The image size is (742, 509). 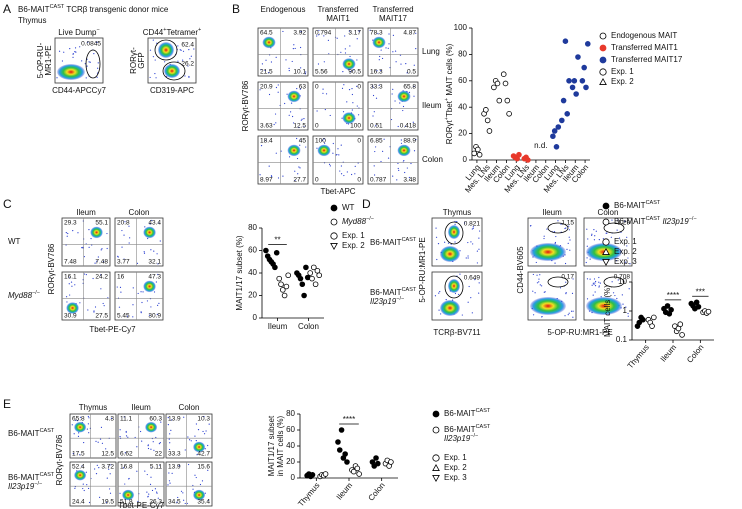 I want to click on y-tick-label: 0, so click(x=293, y=477).